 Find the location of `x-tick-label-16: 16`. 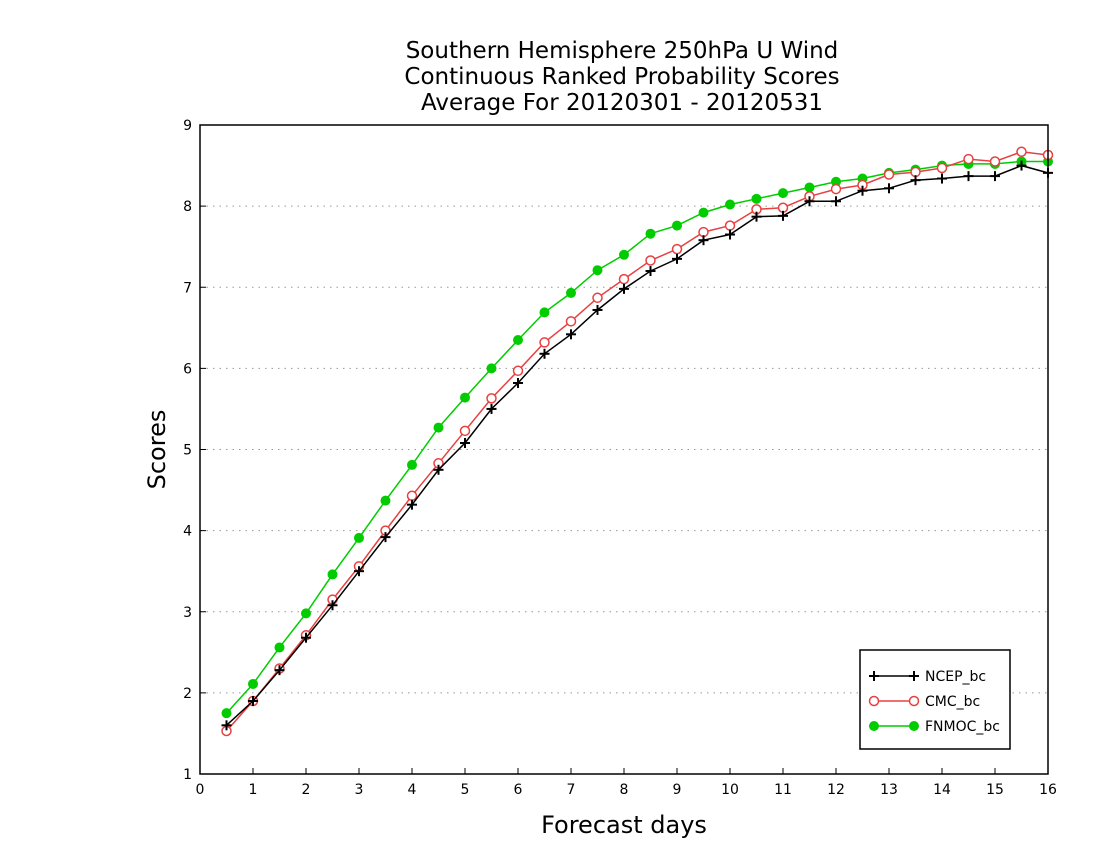

x-tick-label-16: 16 is located at coordinates (1048, 790).